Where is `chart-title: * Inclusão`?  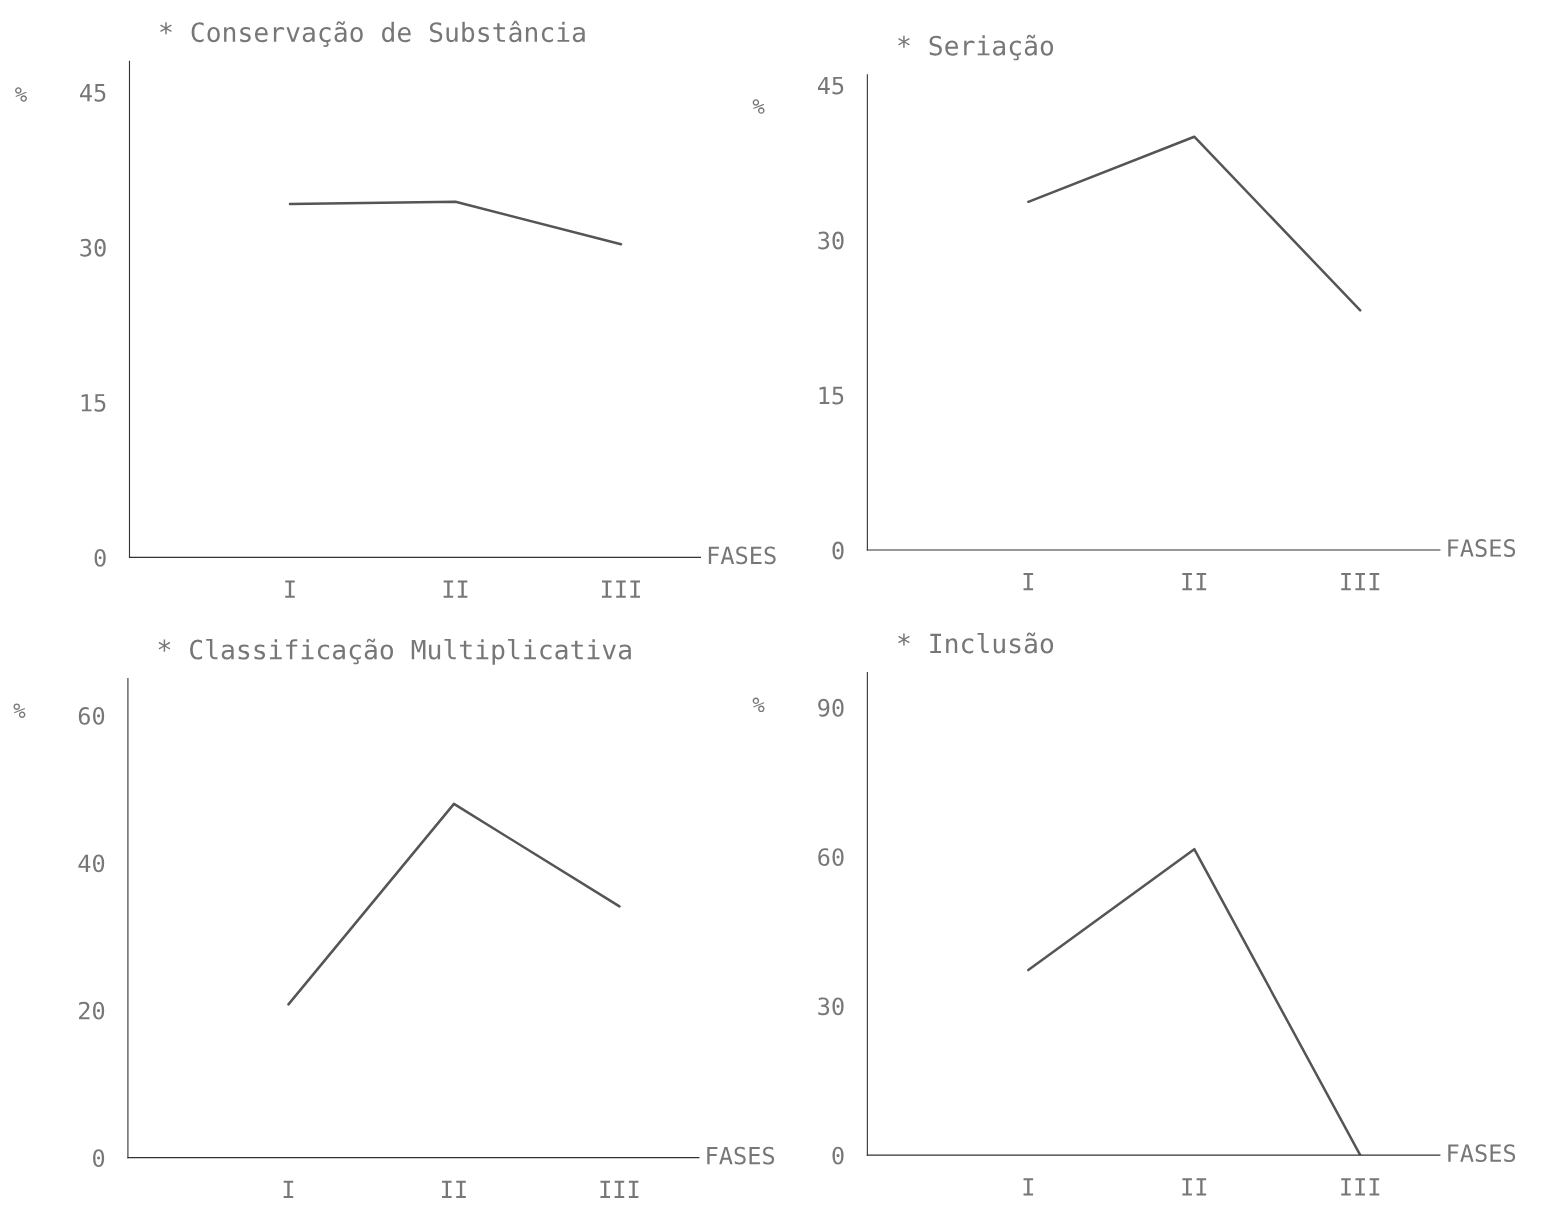
chart-title: * Inclusão is located at coordinates (976, 643).